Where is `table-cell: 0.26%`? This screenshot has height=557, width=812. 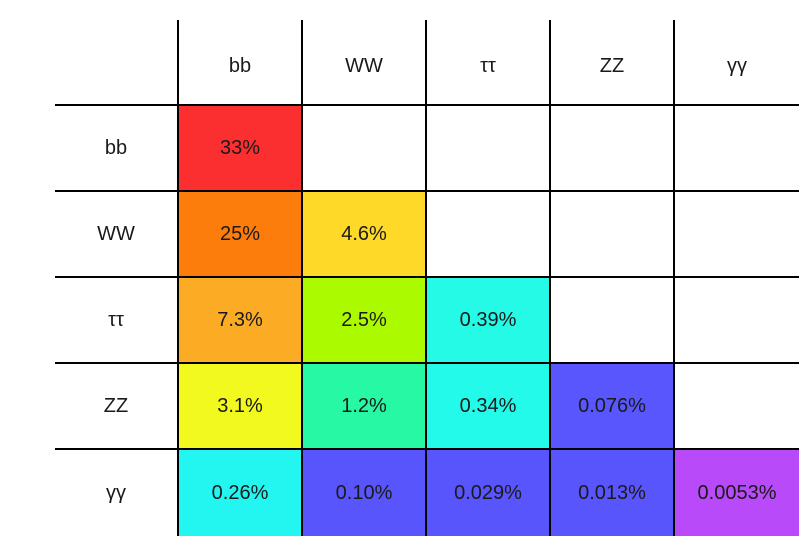 table-cell: 0.26% is located at coordinates (241, 493).